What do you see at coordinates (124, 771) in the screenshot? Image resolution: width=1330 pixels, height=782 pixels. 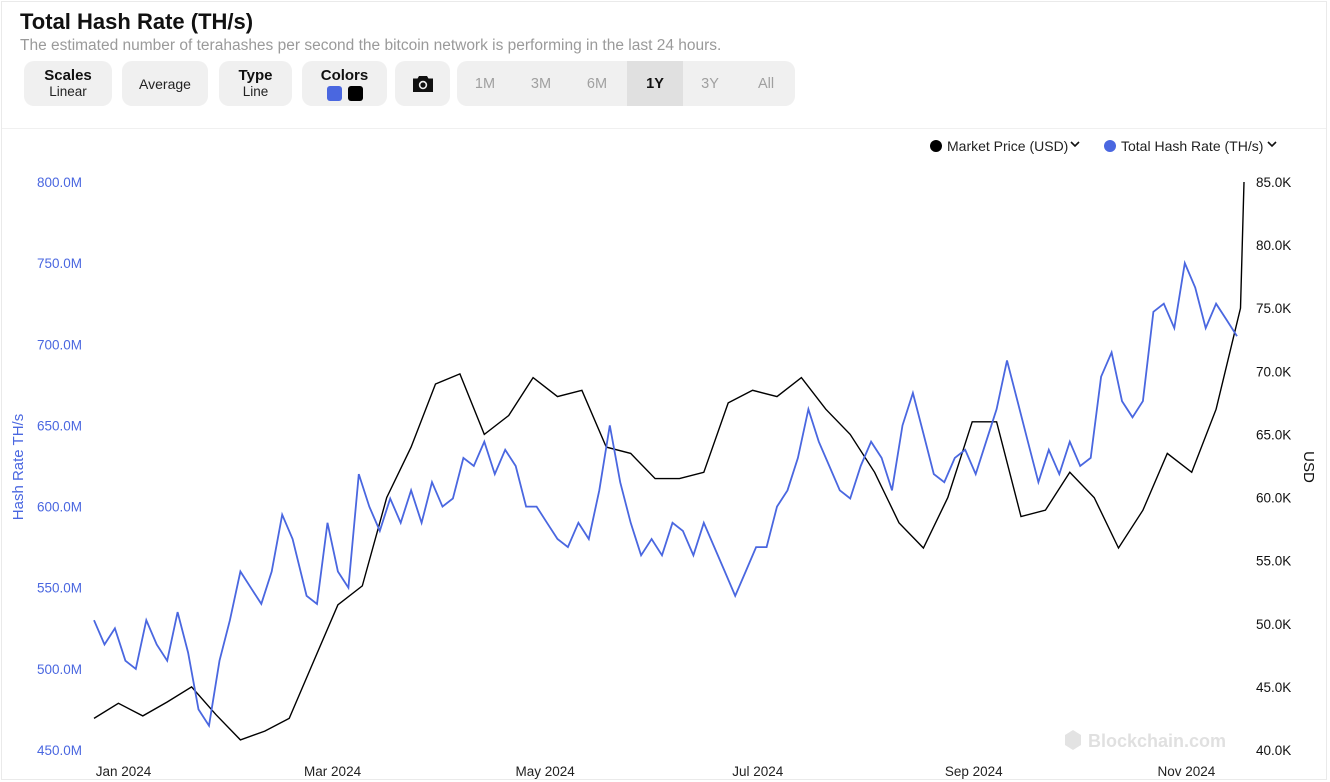 I see `x-tick-label: Jan 2024` at bounding box center [124, 771].